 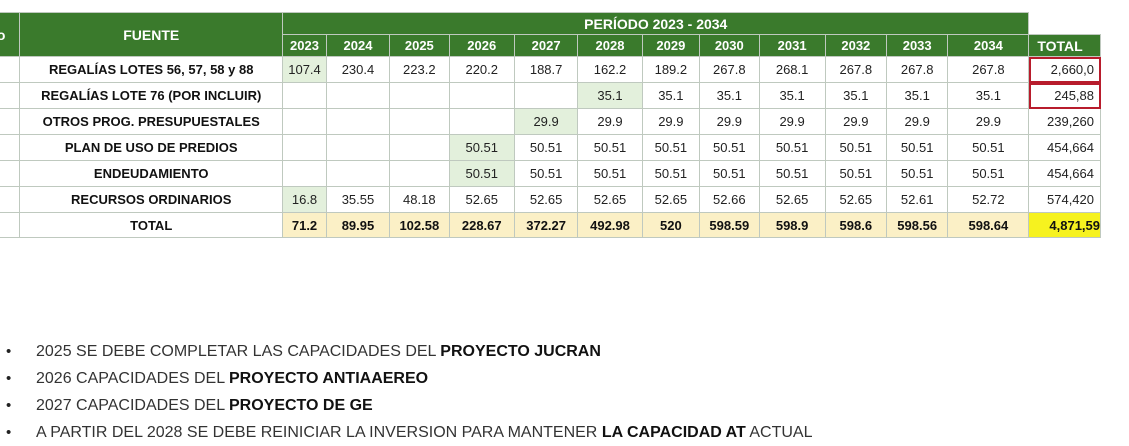 I want to click on value-cell: 230.4, so click(x=358, y=69).